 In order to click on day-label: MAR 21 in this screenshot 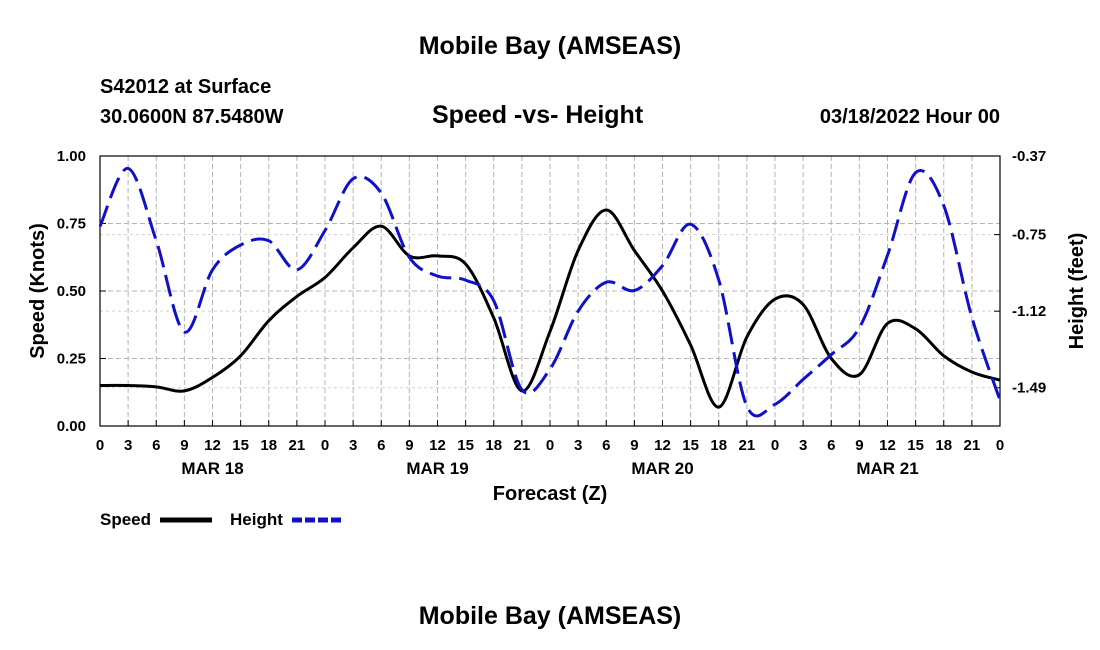, I will do `click(887, 468)`.